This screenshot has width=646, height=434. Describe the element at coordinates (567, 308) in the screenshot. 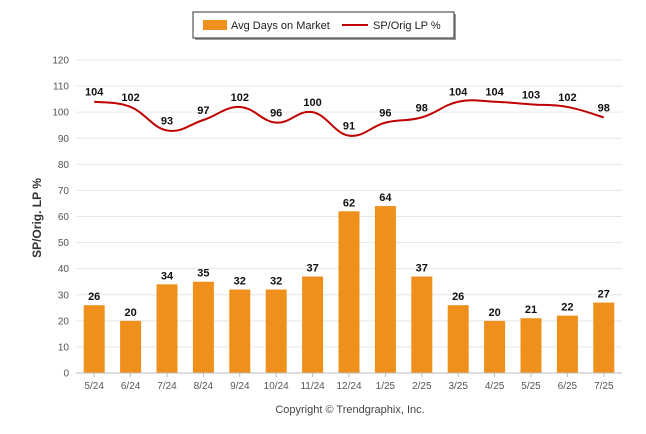

I see `bar-data-label: 22` at that location.